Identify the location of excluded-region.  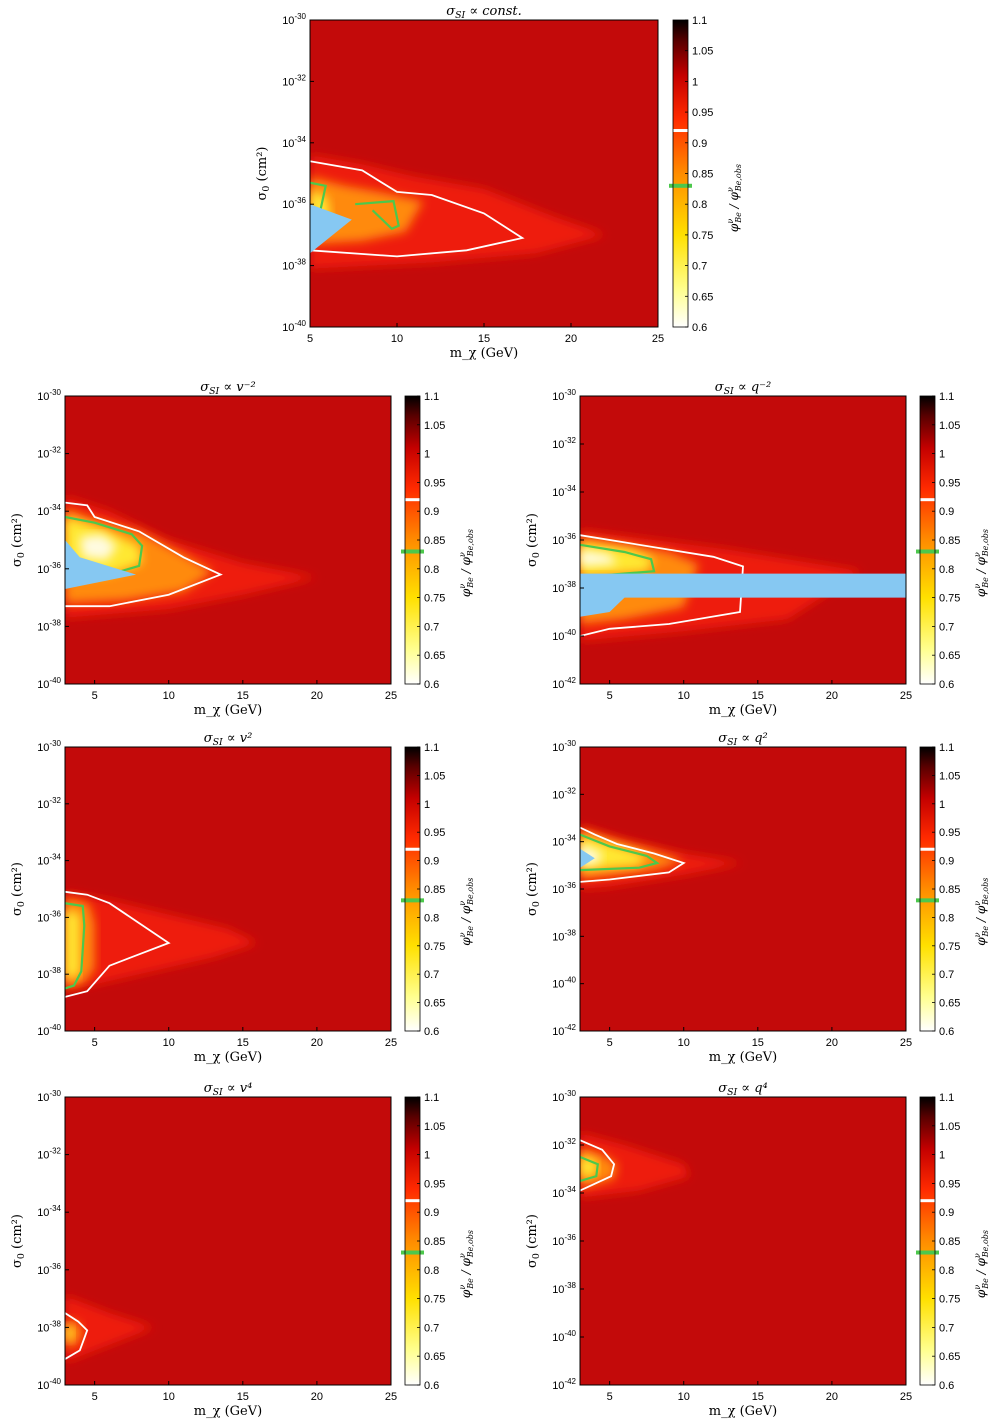
(101, 564).